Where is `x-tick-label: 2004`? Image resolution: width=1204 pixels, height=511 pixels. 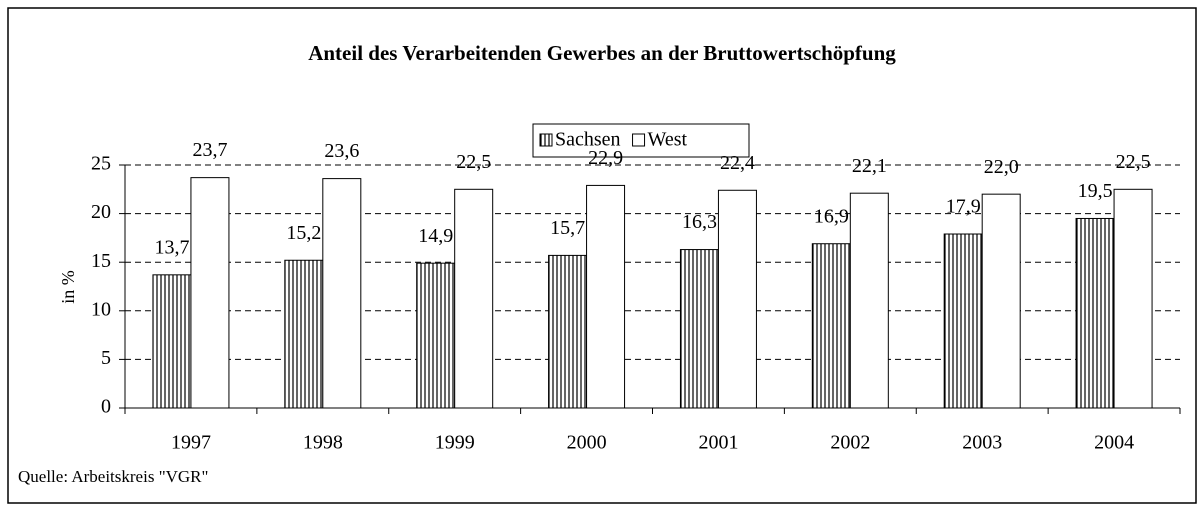
x-tick-label: 2004 is located at coordinates (1114, 443).